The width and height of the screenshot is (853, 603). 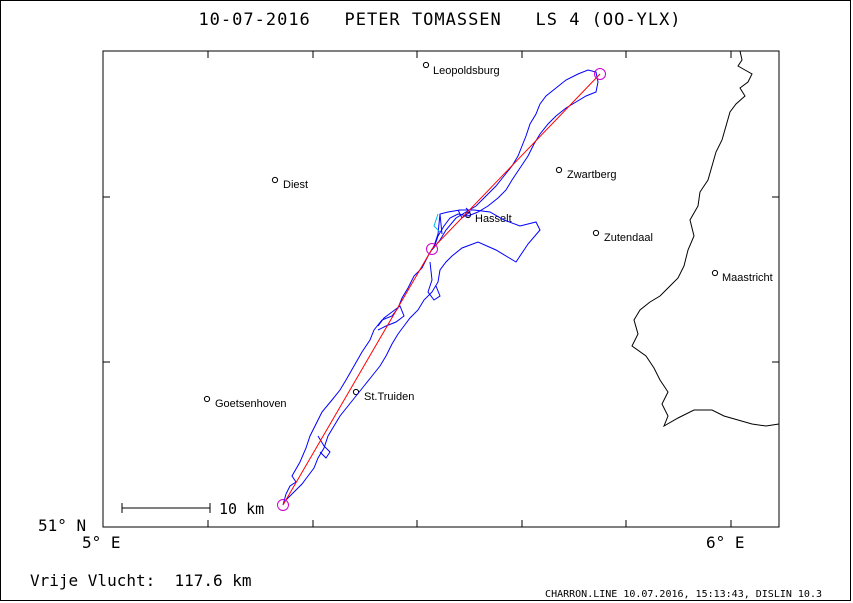 I want to click on scale-bar-label: 10 km, so click(x=241, y=509).